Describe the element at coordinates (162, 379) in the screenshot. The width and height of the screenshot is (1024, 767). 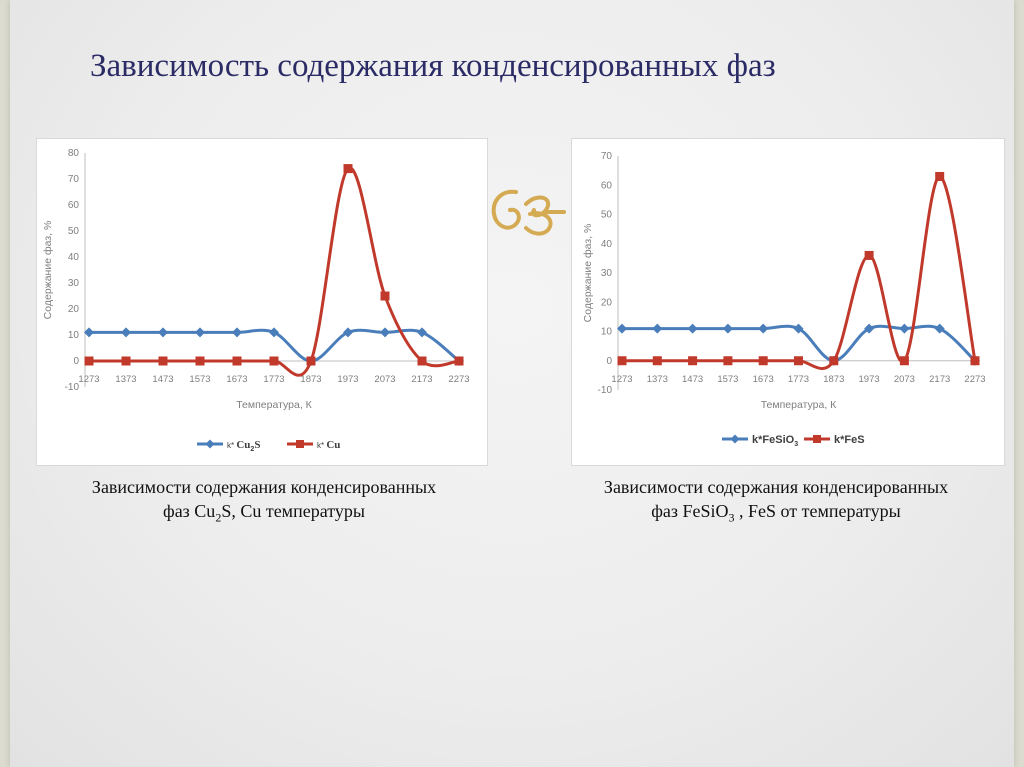
I see `left-x-tick-label: 1473` at that location.